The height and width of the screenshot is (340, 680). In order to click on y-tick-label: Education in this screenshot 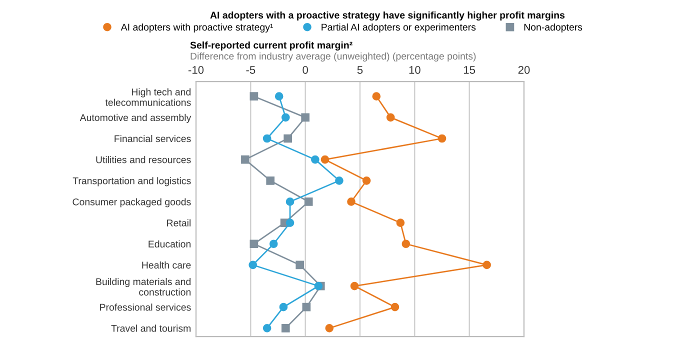, I will do `click(169, 244)`.